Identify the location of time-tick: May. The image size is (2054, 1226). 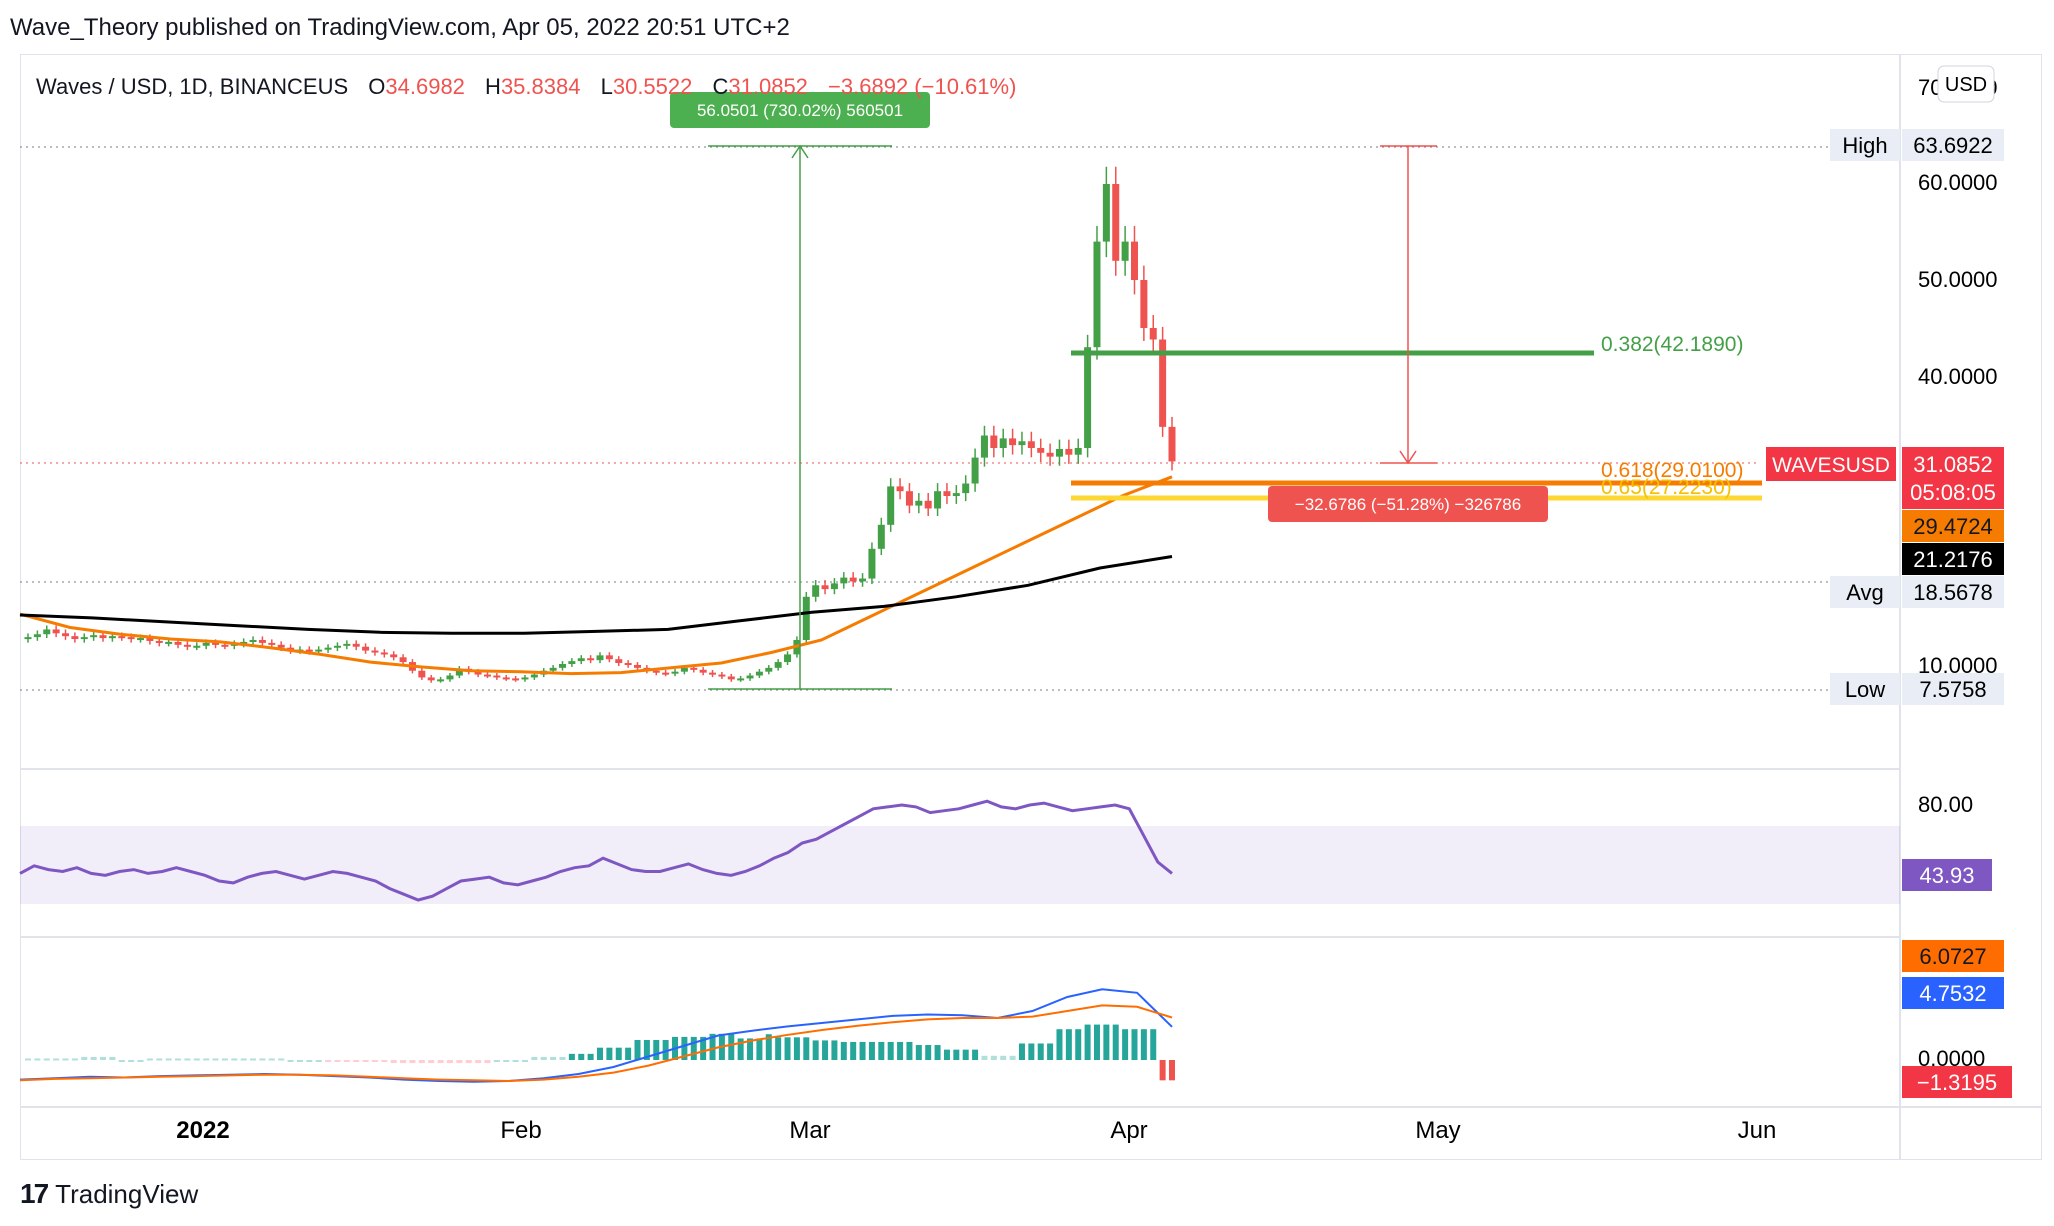
(1437, 1130).